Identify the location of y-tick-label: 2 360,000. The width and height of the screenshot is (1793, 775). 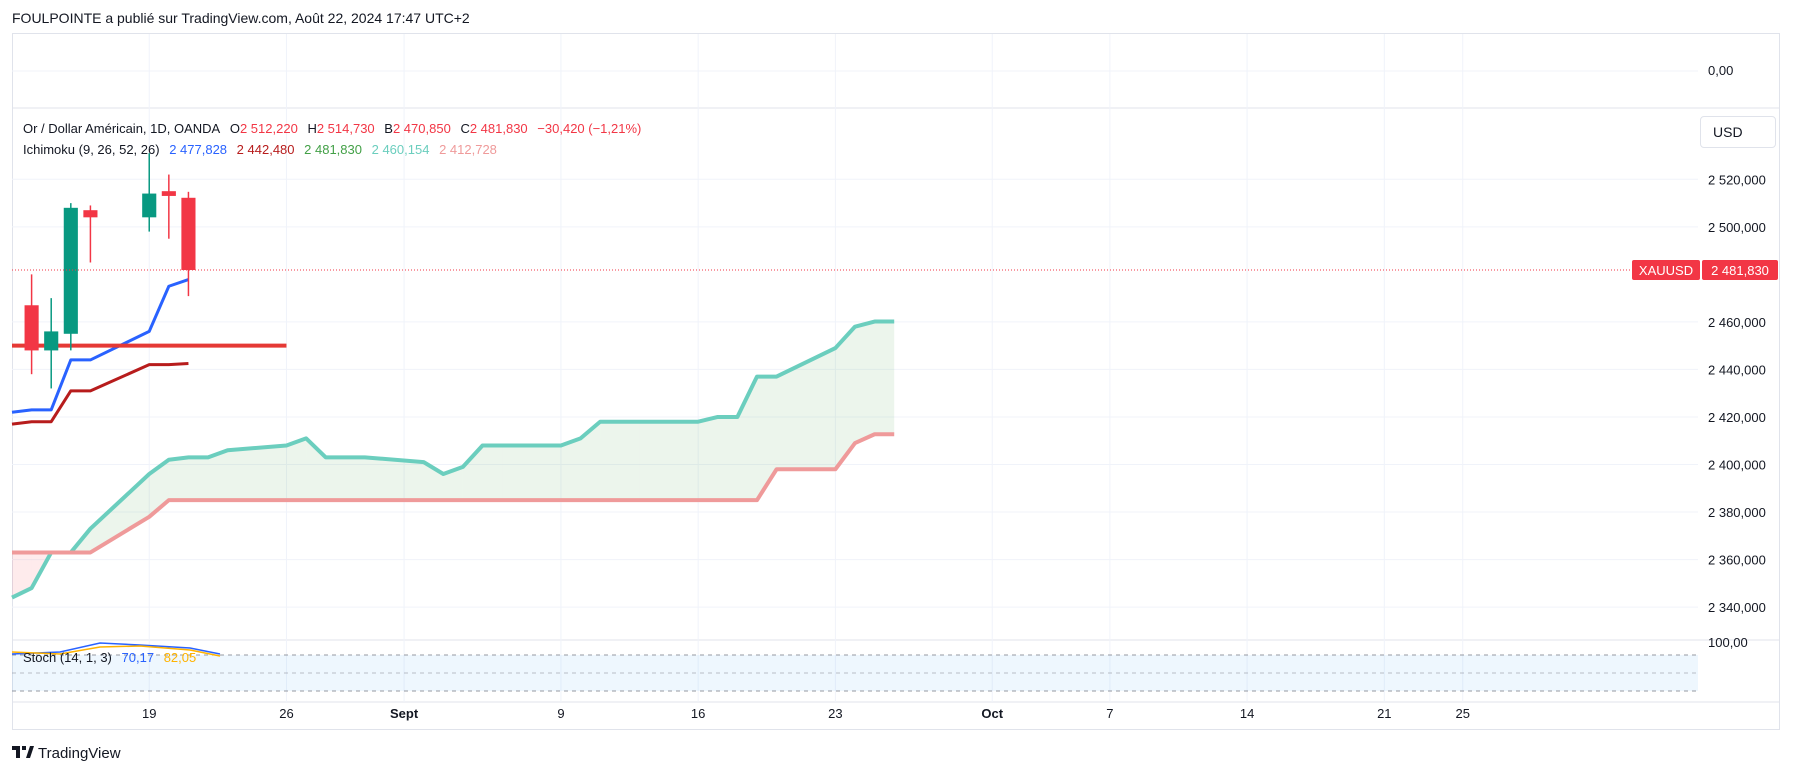
(1737, 560).